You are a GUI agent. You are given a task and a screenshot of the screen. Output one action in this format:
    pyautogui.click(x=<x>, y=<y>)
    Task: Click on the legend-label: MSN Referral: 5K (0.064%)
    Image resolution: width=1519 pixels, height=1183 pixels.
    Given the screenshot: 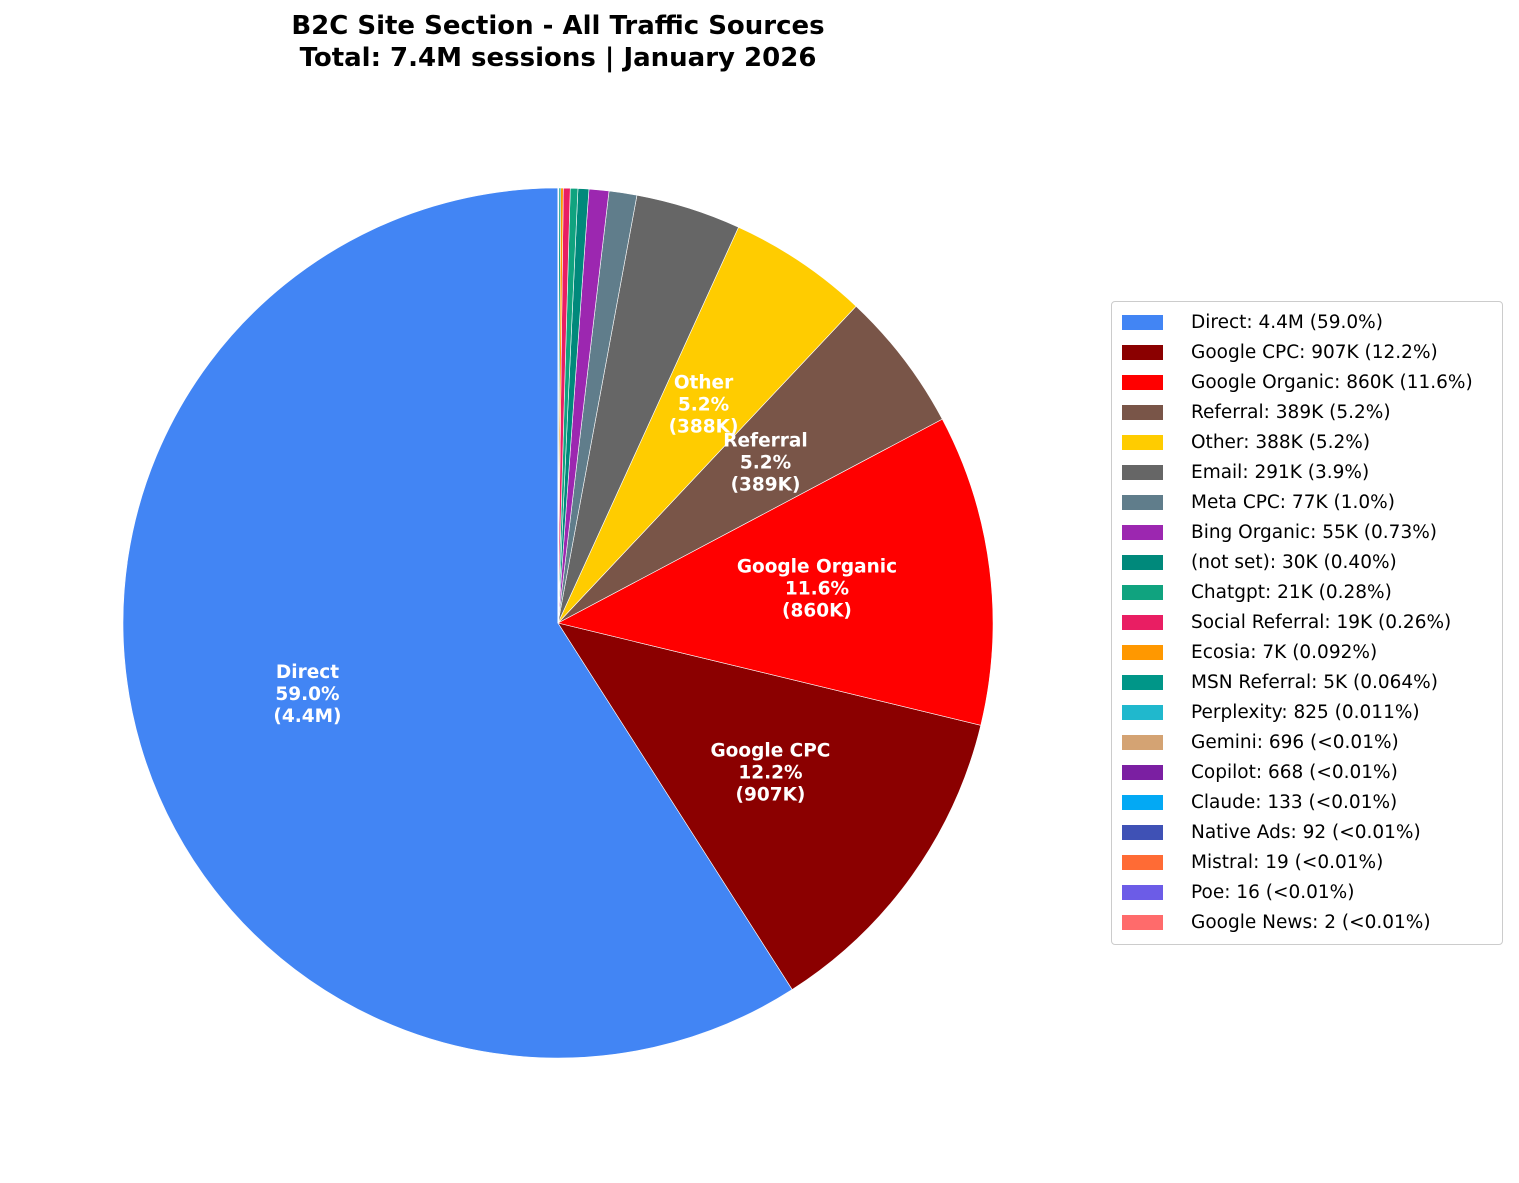 What is the action you would take?
    pyautogui.click(x=1314, y=682)
    